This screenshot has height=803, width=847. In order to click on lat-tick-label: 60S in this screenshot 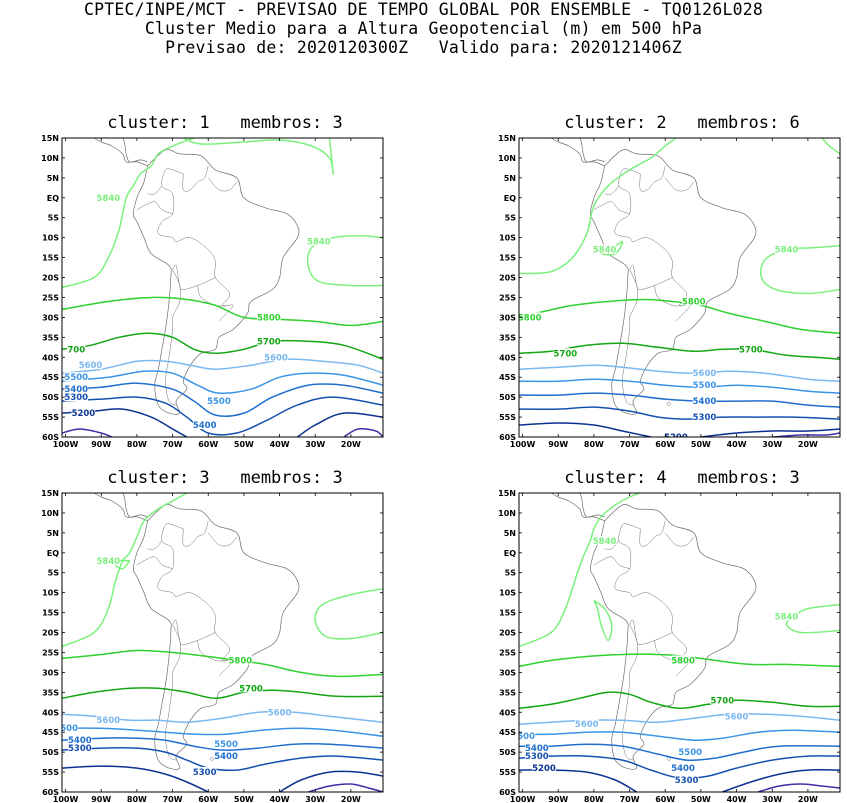, I will do `click(50, 792)`.